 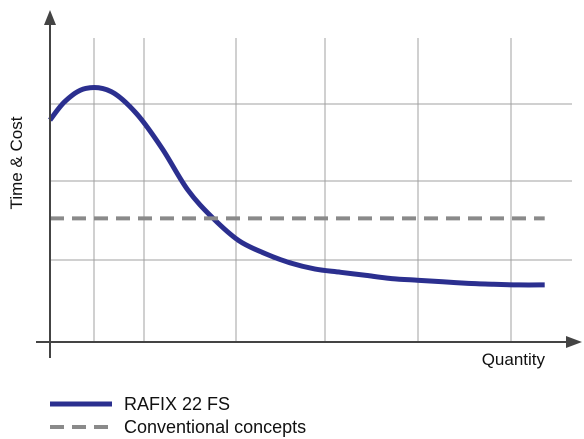 I want to click on x-axis-arrow-icon, so click(x=574, y=342).